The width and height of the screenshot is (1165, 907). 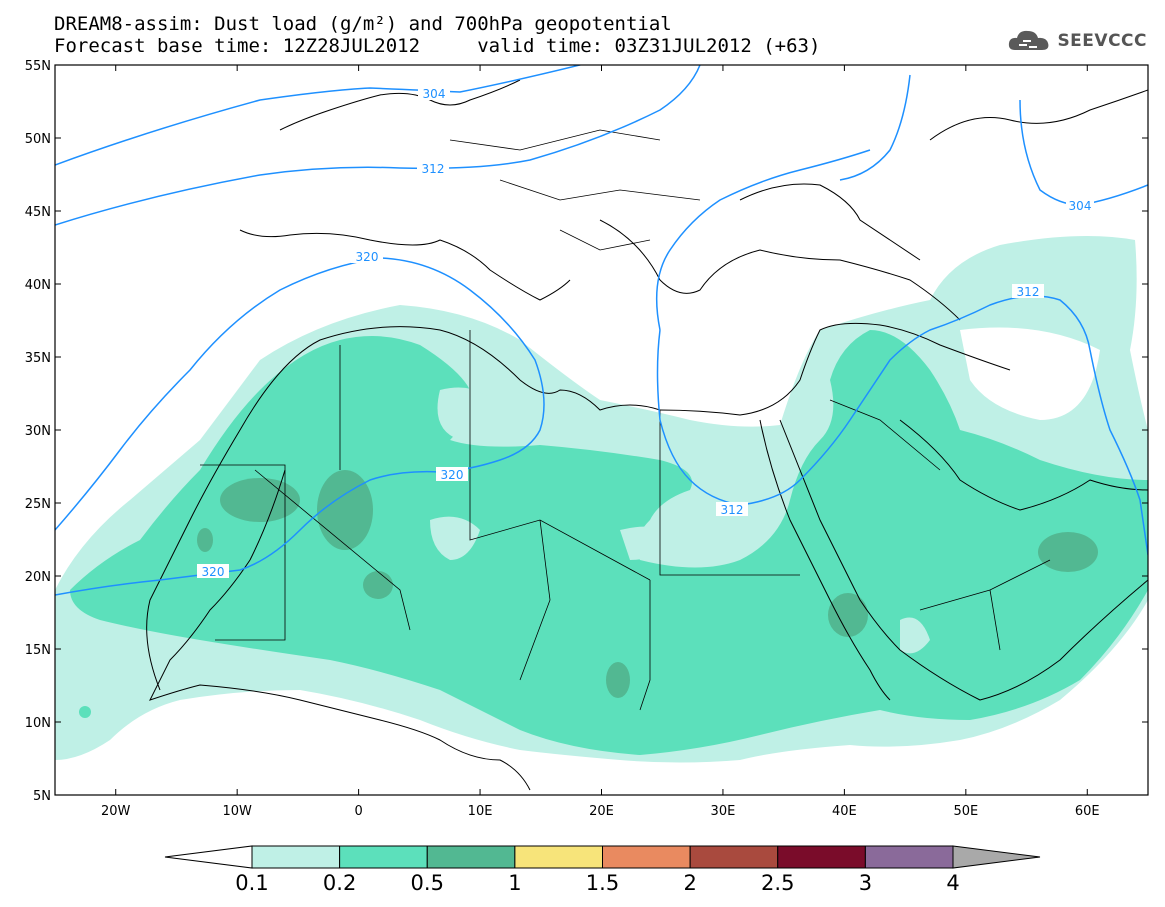 I want to click on lat-tick-label: 25N, so click(x=38, y=504).